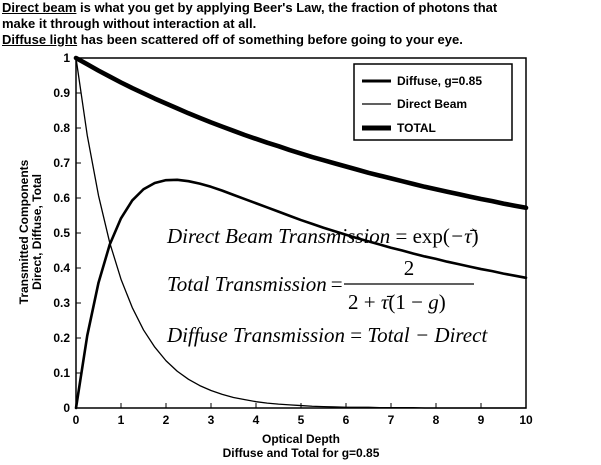 This screenshot has height=465, width=601. What do you see at coordinates (416, 128) in the screenshot?
I see `legend-label-total: TOTAL` at bounding box center [416, 128].